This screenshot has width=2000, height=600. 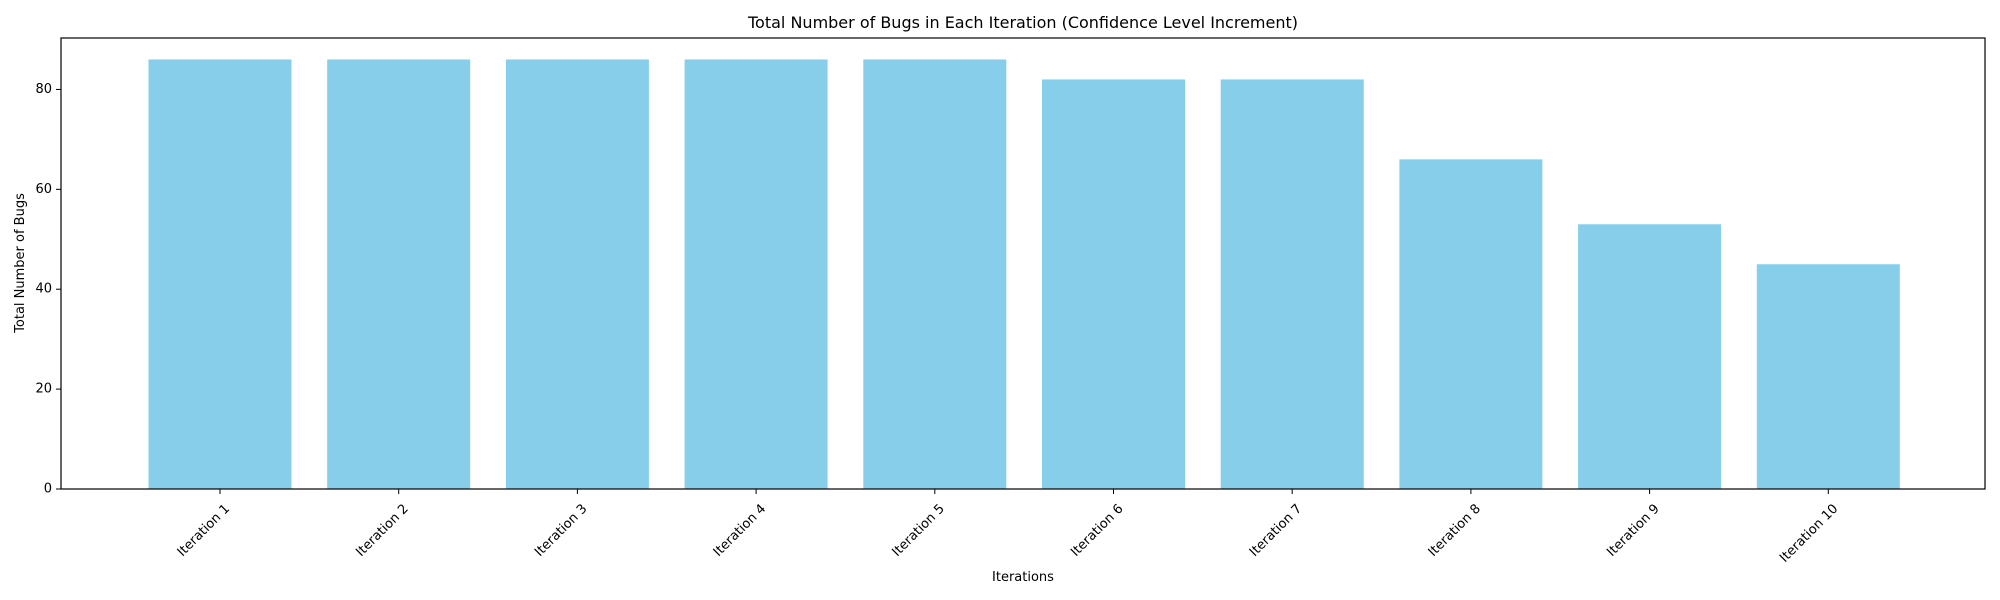 What do you see at coordinates (1276, 530) in the screenshot?
I see `x-tick-label: Iteration 7` at bounding box center [1276, 530].